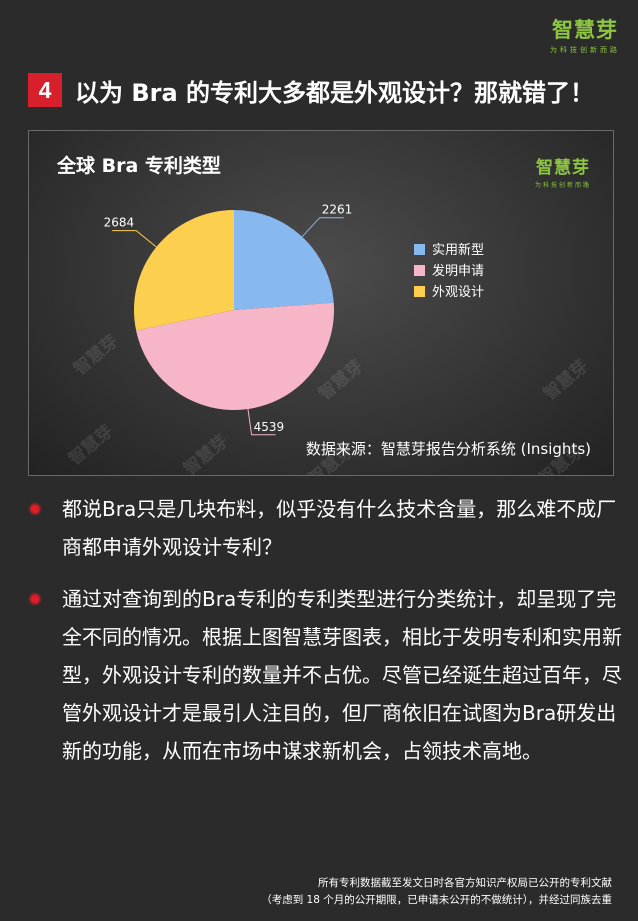 This screenshot has height=921, width=638. Describe the element at coordinates (339, 528) in the screenshot. I see `bullet-text: 都说Bra只是几块布料，似乎没有什么技术含量，那么难不成厂商都申请外观设计专利？` at that location.